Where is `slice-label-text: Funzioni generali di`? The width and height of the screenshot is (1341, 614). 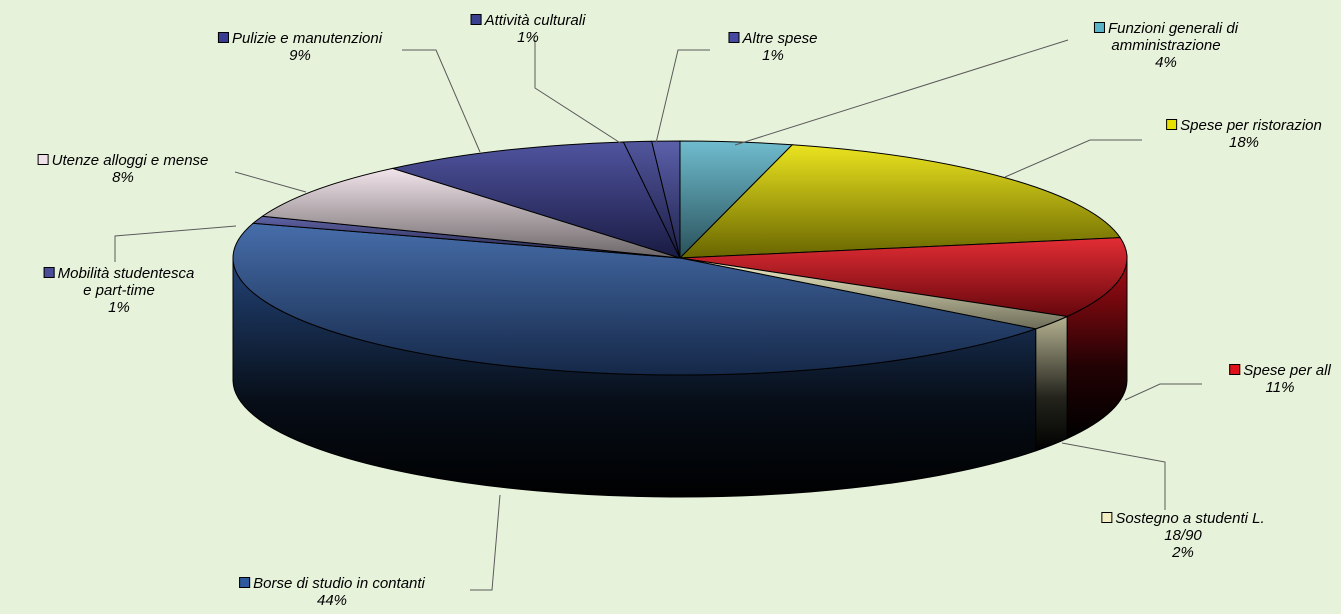 slice-label-text: Funzioni generali di is located at coordinates (1166, 28).